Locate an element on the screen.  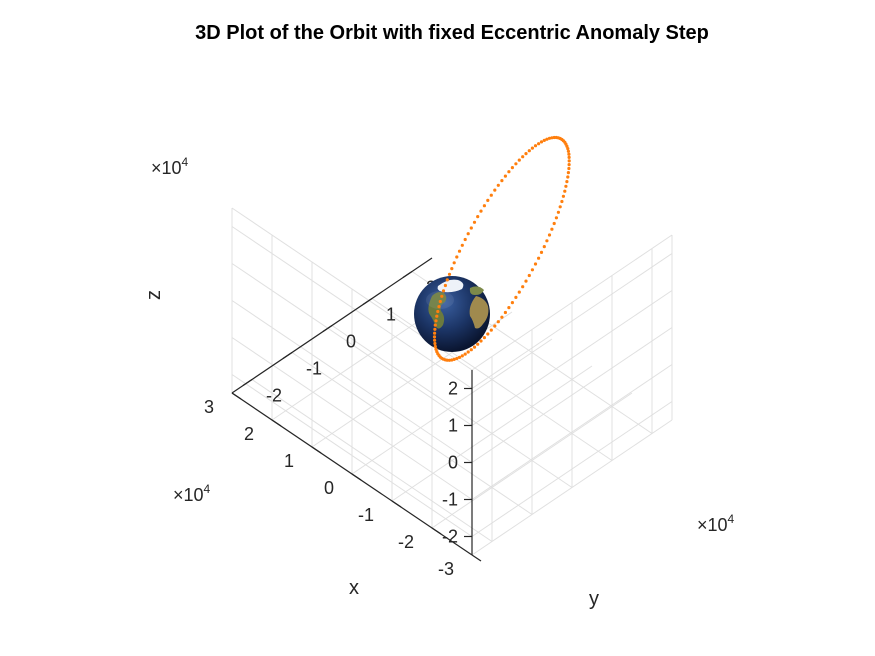
earth-ice-greenland is located at coordinates (450, 286).